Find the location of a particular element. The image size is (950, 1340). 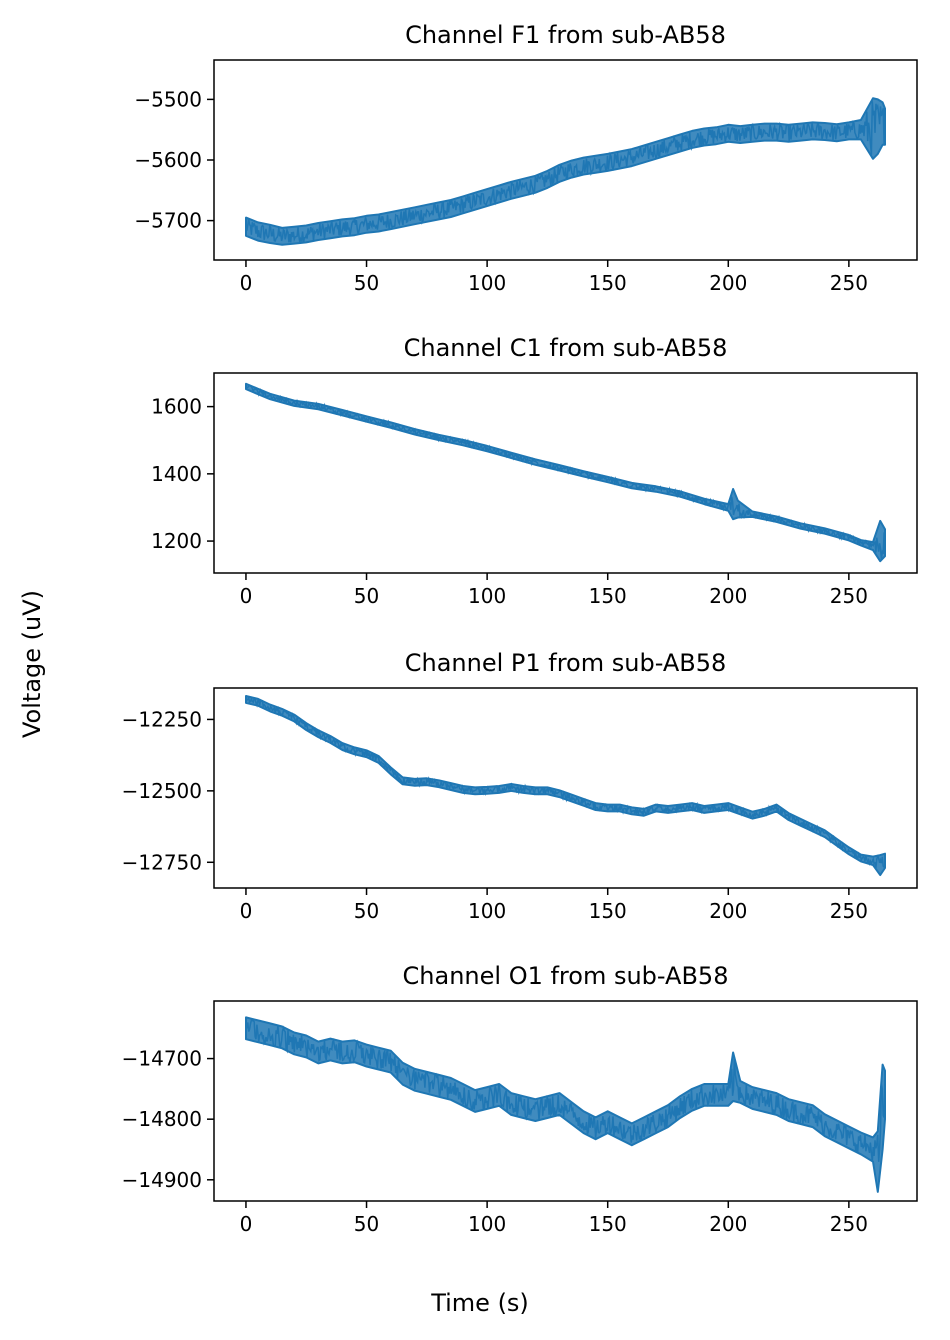

y-tick-label: 1400 is located at coordinates (176, 474).